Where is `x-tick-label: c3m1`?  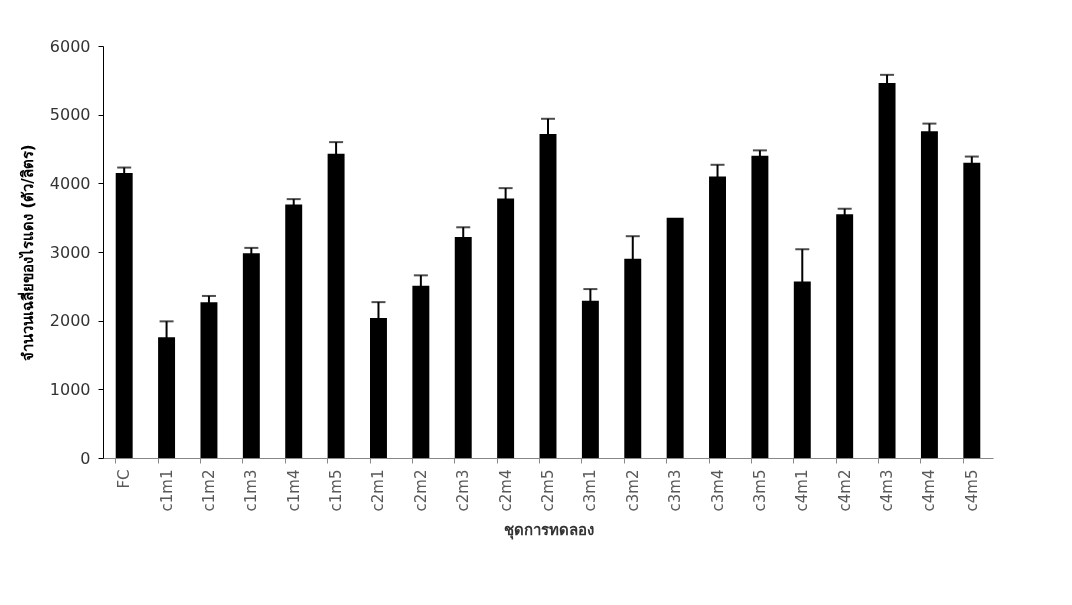 x-tick-label: c3m1 is located at coordinates (590, 490).